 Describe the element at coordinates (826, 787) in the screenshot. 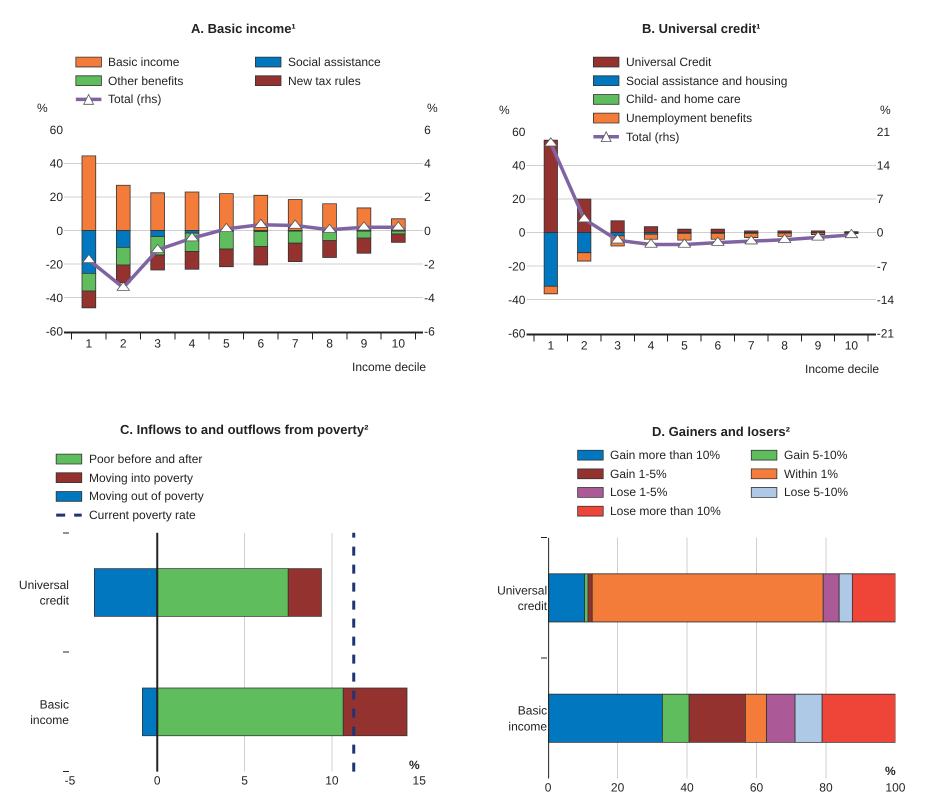

I see `x-tick-label: 80` at that location.